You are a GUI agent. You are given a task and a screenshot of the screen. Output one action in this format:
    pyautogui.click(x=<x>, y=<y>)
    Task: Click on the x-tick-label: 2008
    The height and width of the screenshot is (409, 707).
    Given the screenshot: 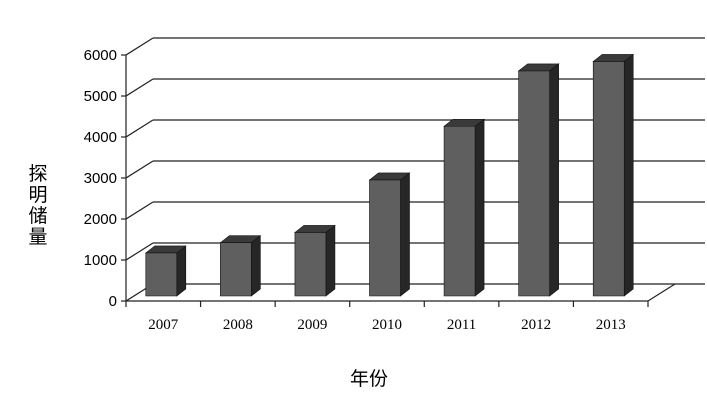 What is the action you would take?
    pyautogui.click(x=238, y=325)
    